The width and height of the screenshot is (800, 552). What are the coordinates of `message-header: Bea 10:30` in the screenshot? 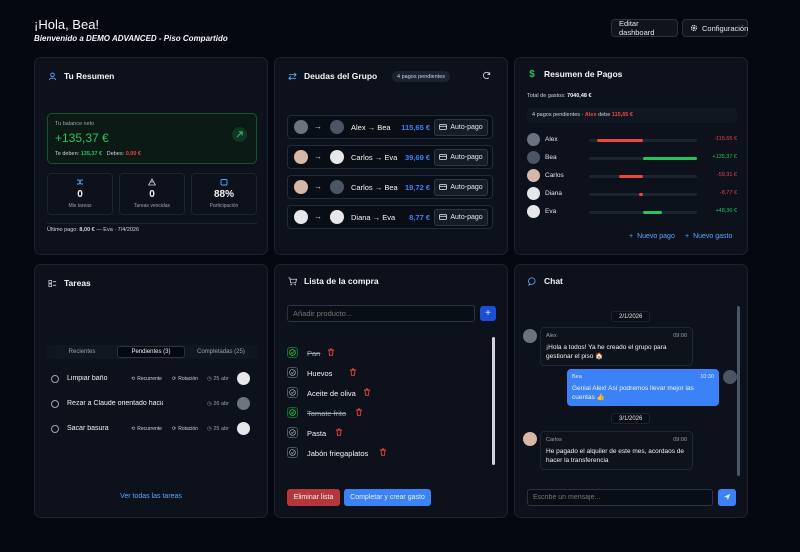 It's located at (643, 377).